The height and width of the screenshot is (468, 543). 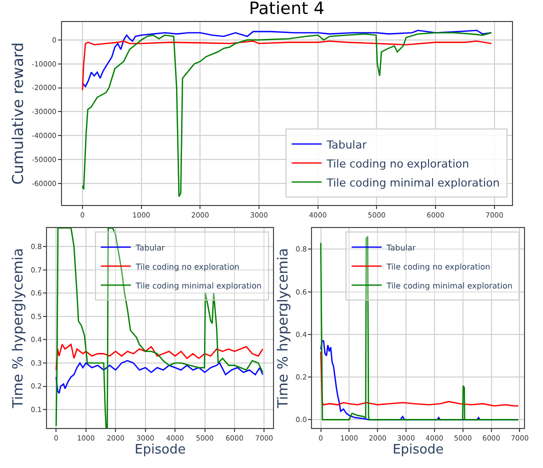 I want to click on chart-title: Patient 4, so click(x=286, y=9).